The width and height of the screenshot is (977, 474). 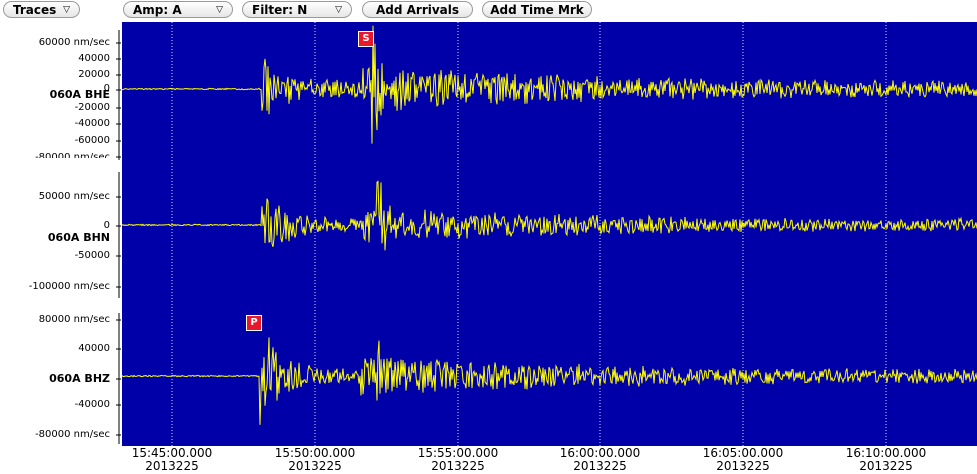 I want to click on bhz-ytick: 80000 nm/sec, so click(x=74, y=319).